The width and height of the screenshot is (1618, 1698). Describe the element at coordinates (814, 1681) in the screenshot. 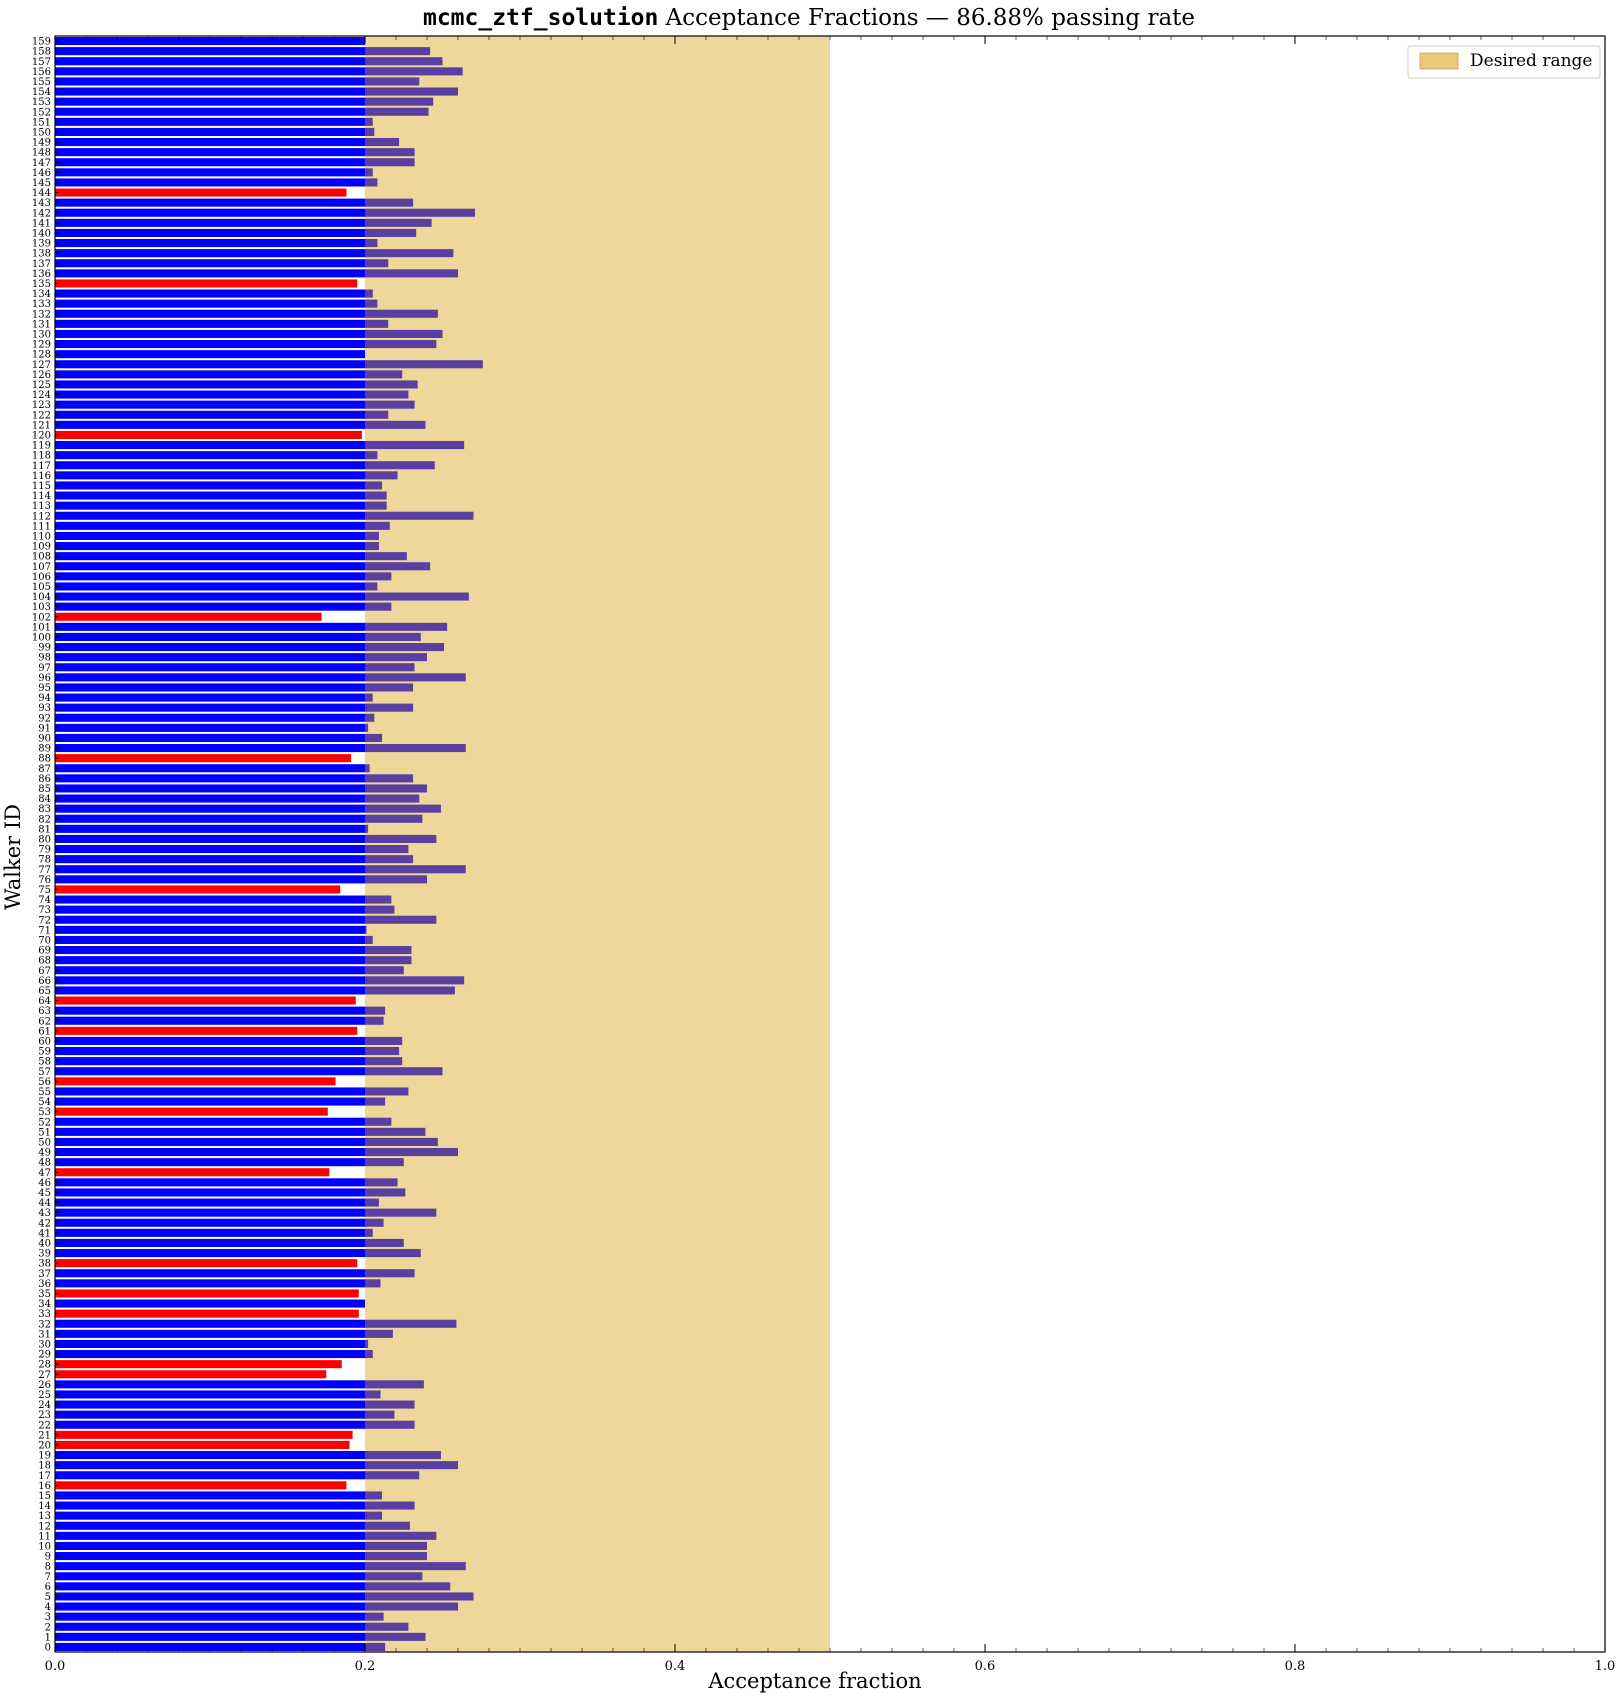

I see `x-axis-label: Acceptance fraction` at that location.